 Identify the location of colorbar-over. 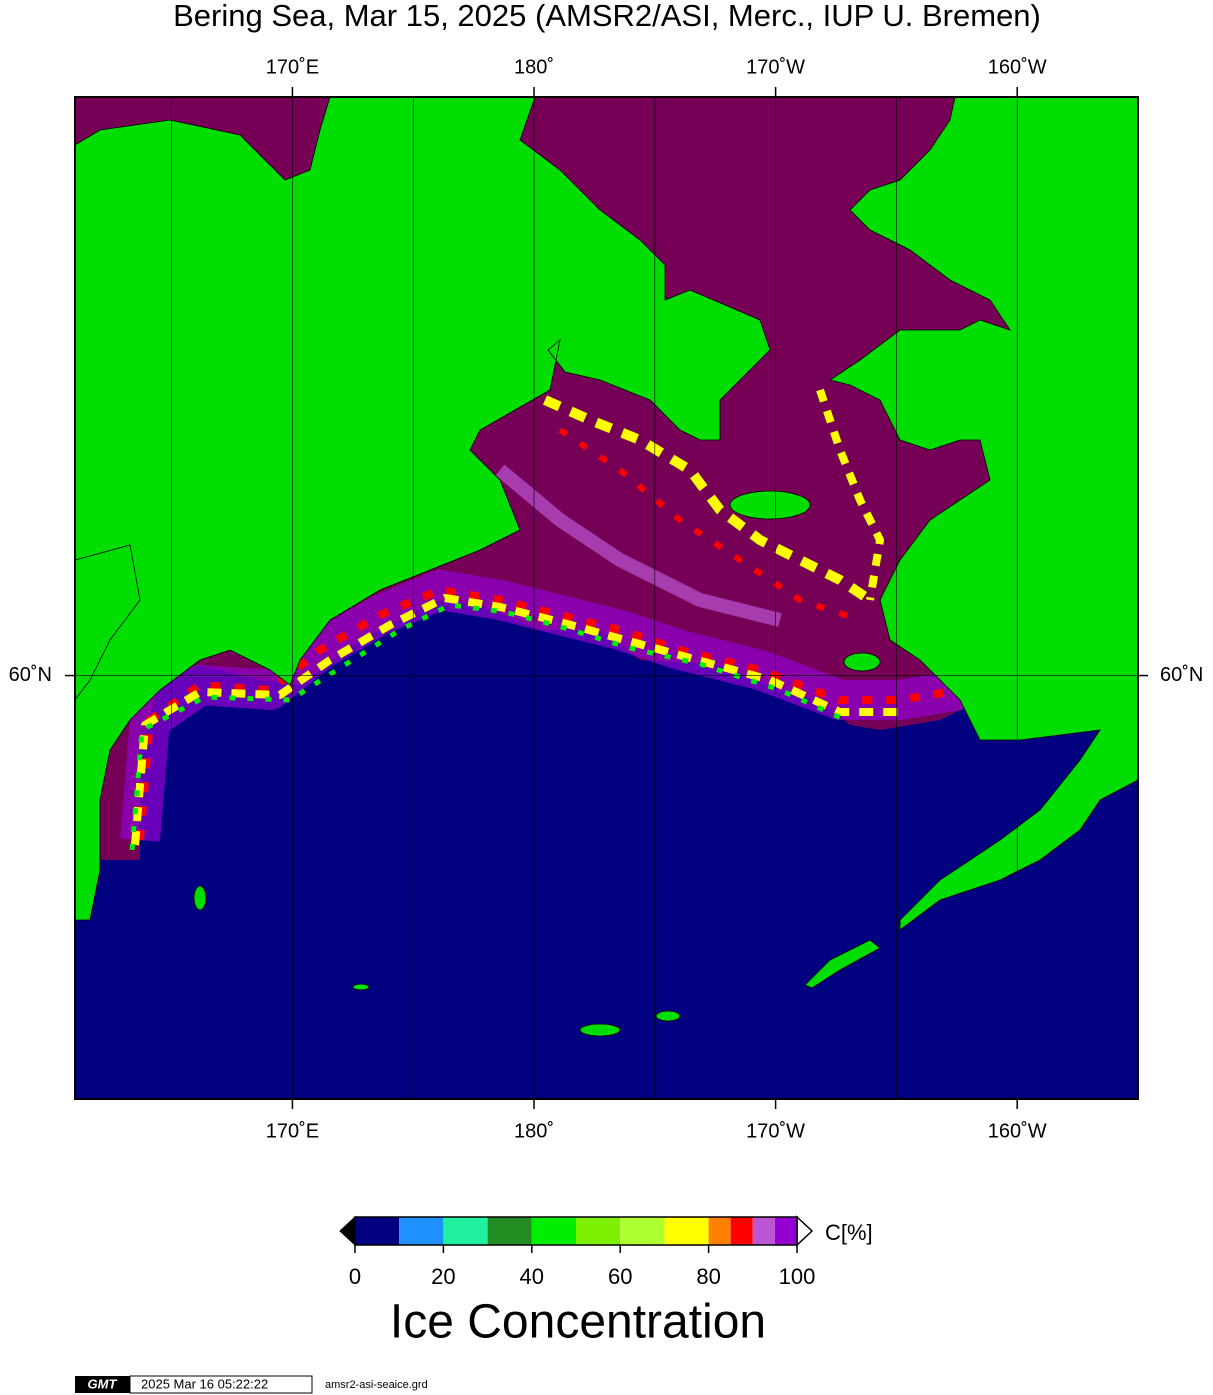
(805, 1231).